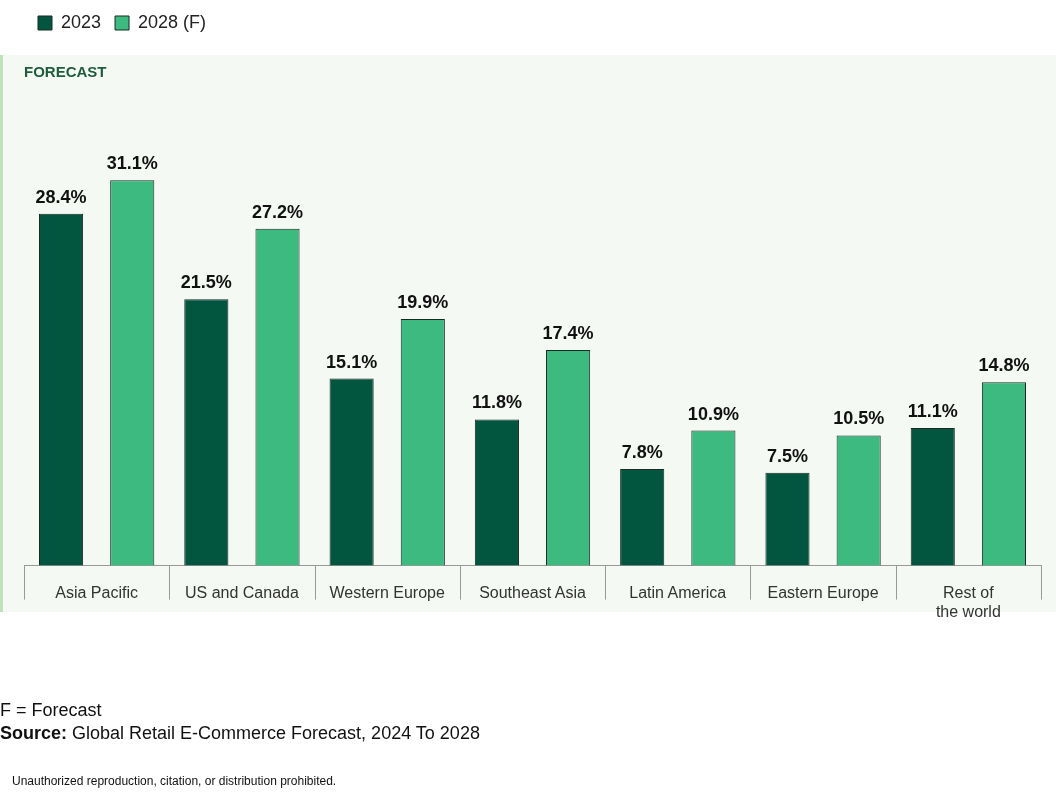  What do you see at coordinates (787, 455) in the screenshot?
I see `data-label: 7.5%` at bounding box center [787, 455].